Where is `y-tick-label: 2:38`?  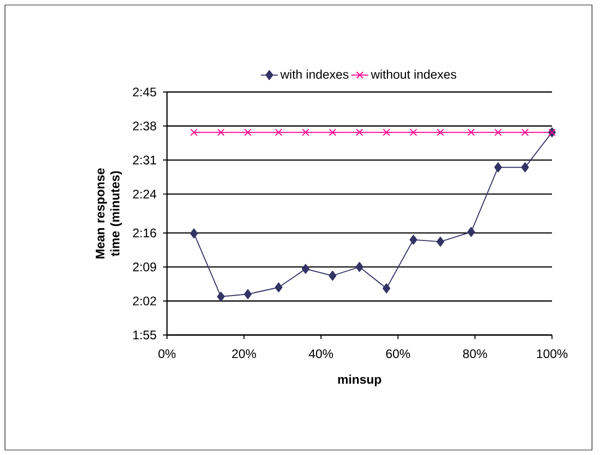
y-tick-label: 2:38 is located at coordinates (144, 126).